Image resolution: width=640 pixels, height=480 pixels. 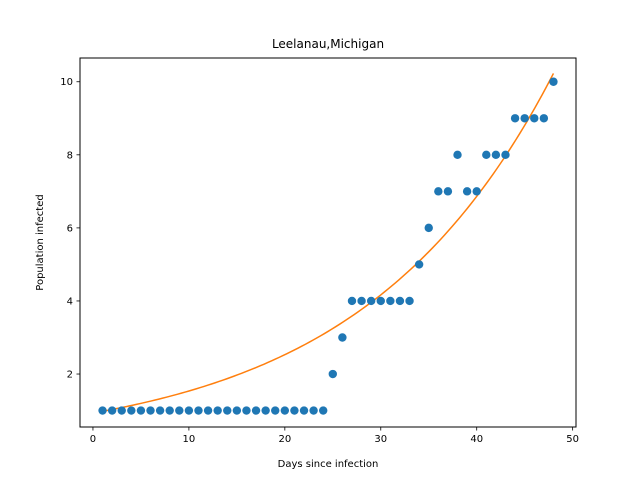 I want to click on y-tick-label: 2, so click(x=70, y=375).